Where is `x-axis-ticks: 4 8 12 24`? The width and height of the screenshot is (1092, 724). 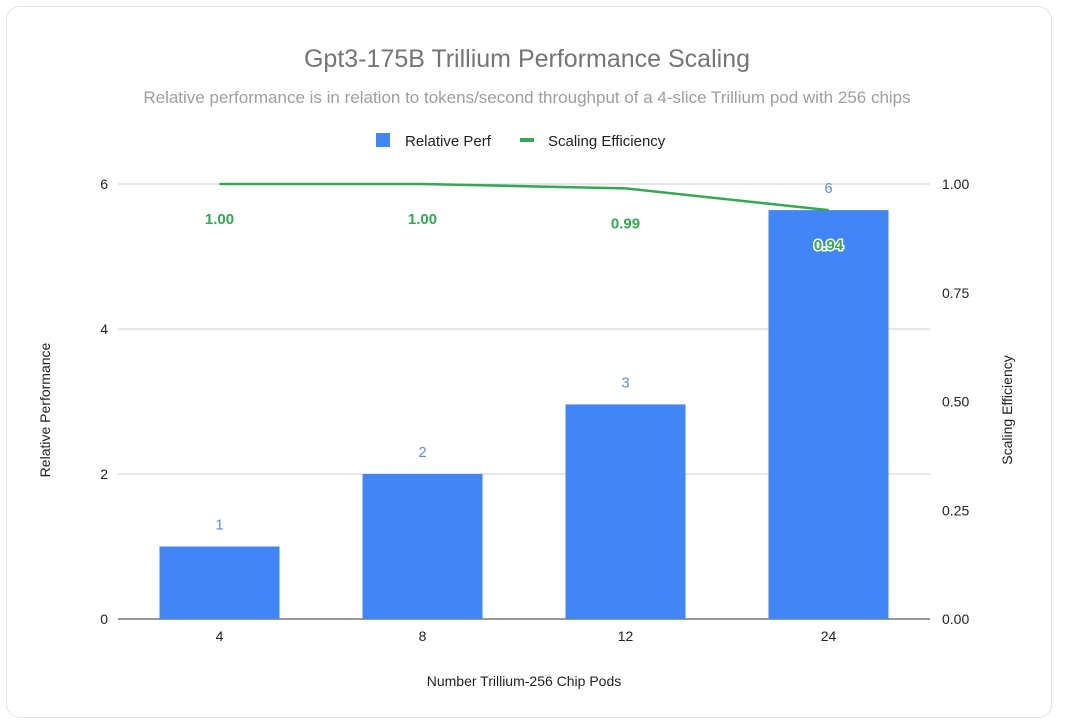 x-axis-ticks: 4 8 12 24 is located at coordinates (526, 636).